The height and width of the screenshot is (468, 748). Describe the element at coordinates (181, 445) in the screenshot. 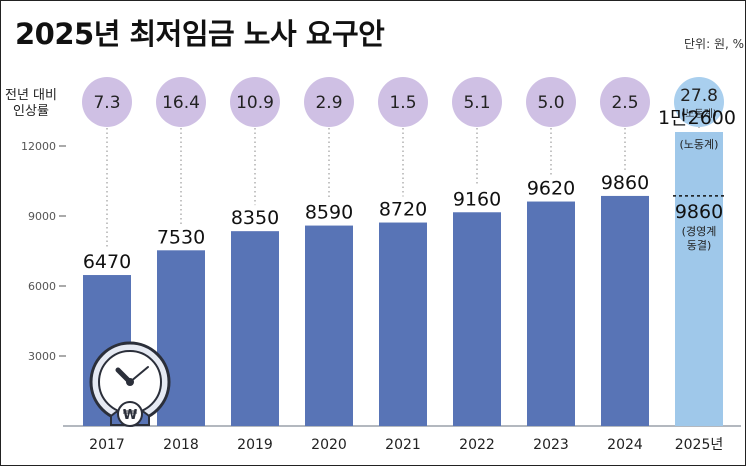

I see `x-tick-label: 2018` at that location.